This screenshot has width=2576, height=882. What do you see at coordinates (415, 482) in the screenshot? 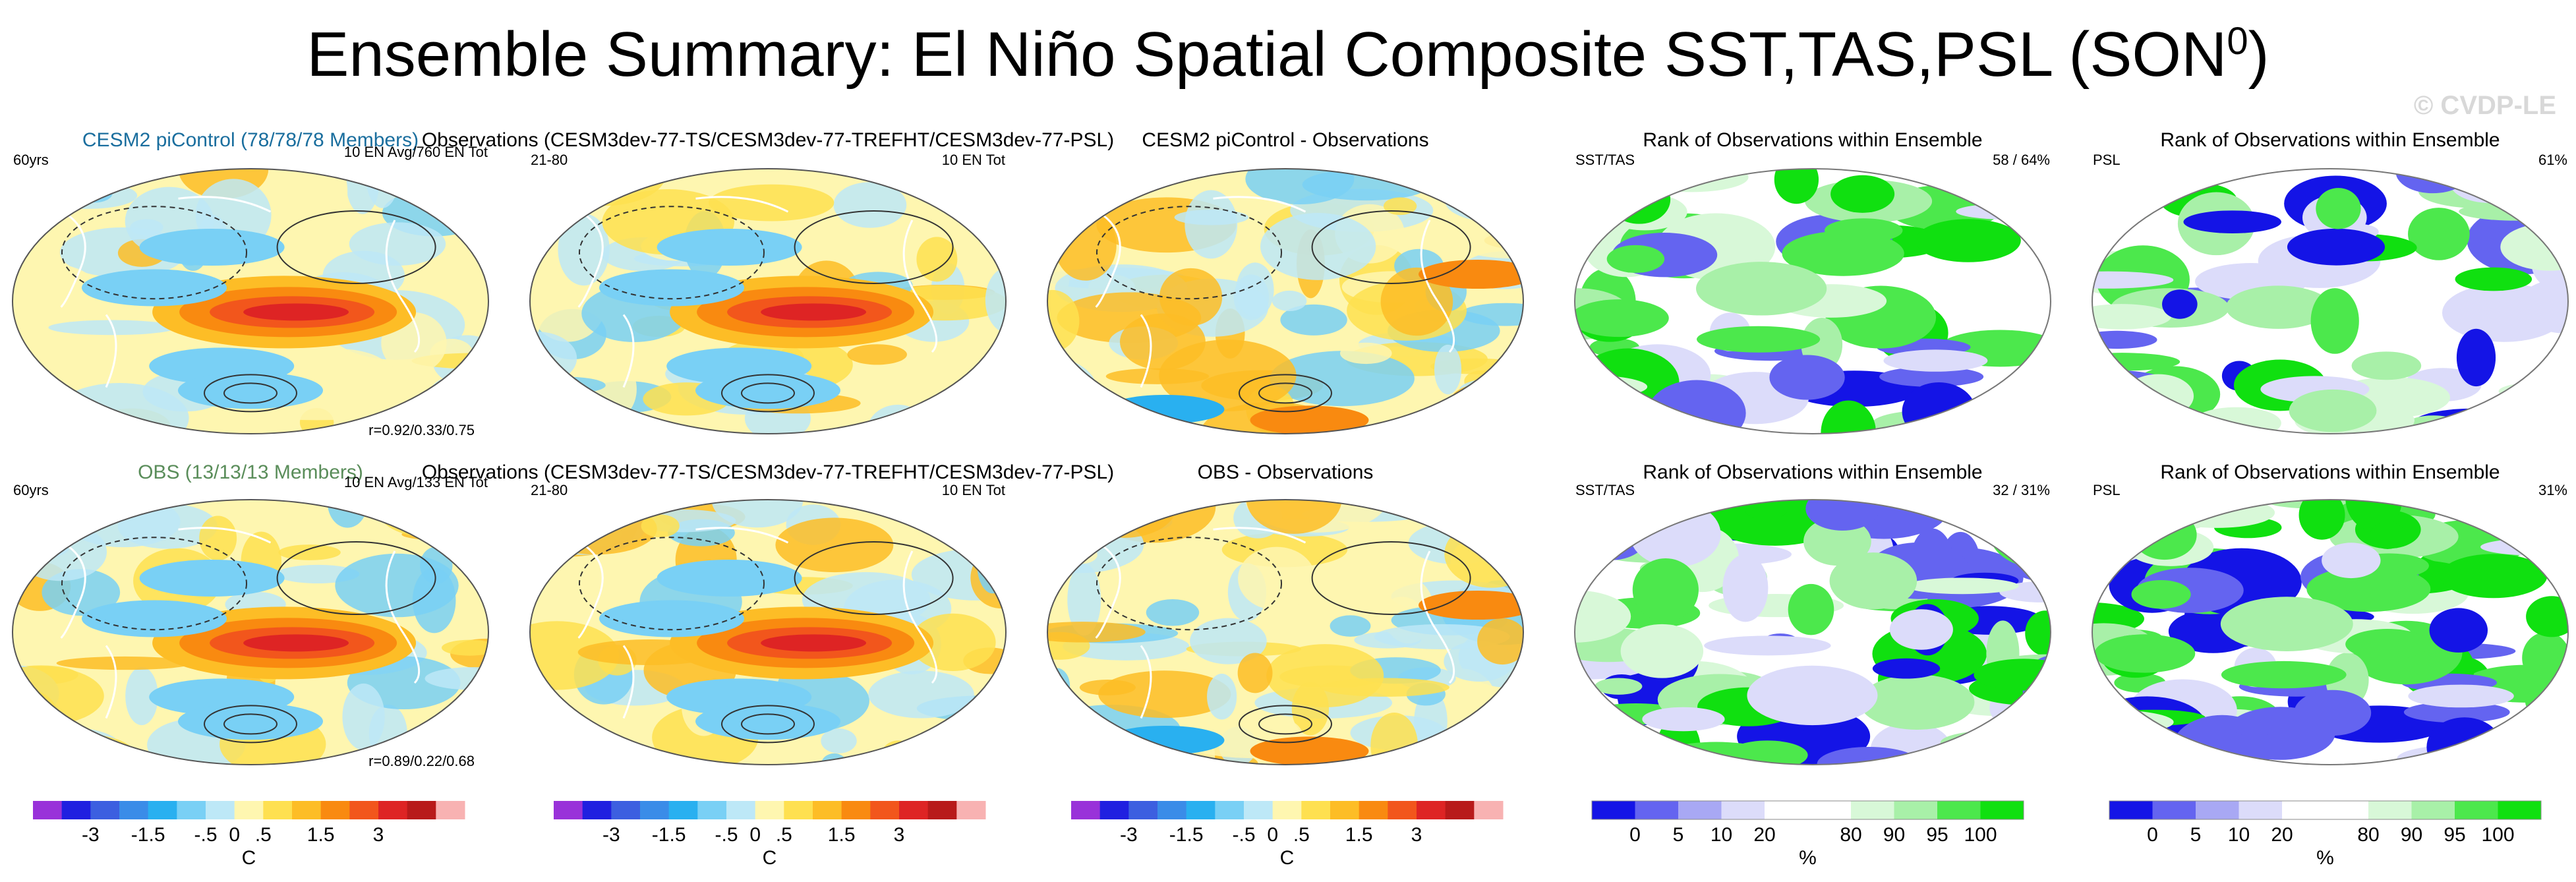
I see `panel-right-label: 10 EN Avg/133 EN Tot` at bounding box center [415, 482].